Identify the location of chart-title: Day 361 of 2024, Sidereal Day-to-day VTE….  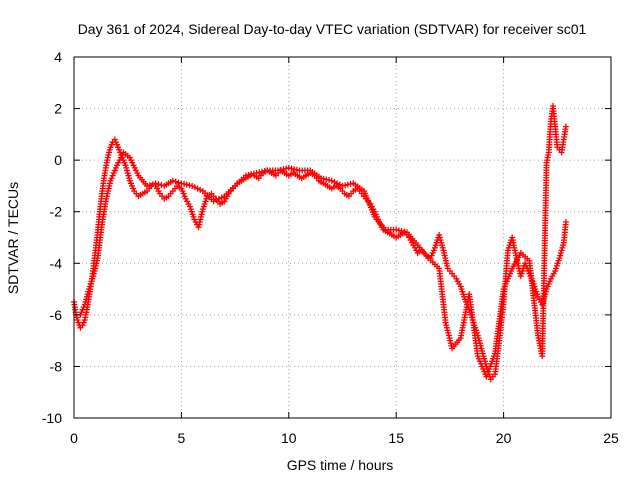
(332, 29).